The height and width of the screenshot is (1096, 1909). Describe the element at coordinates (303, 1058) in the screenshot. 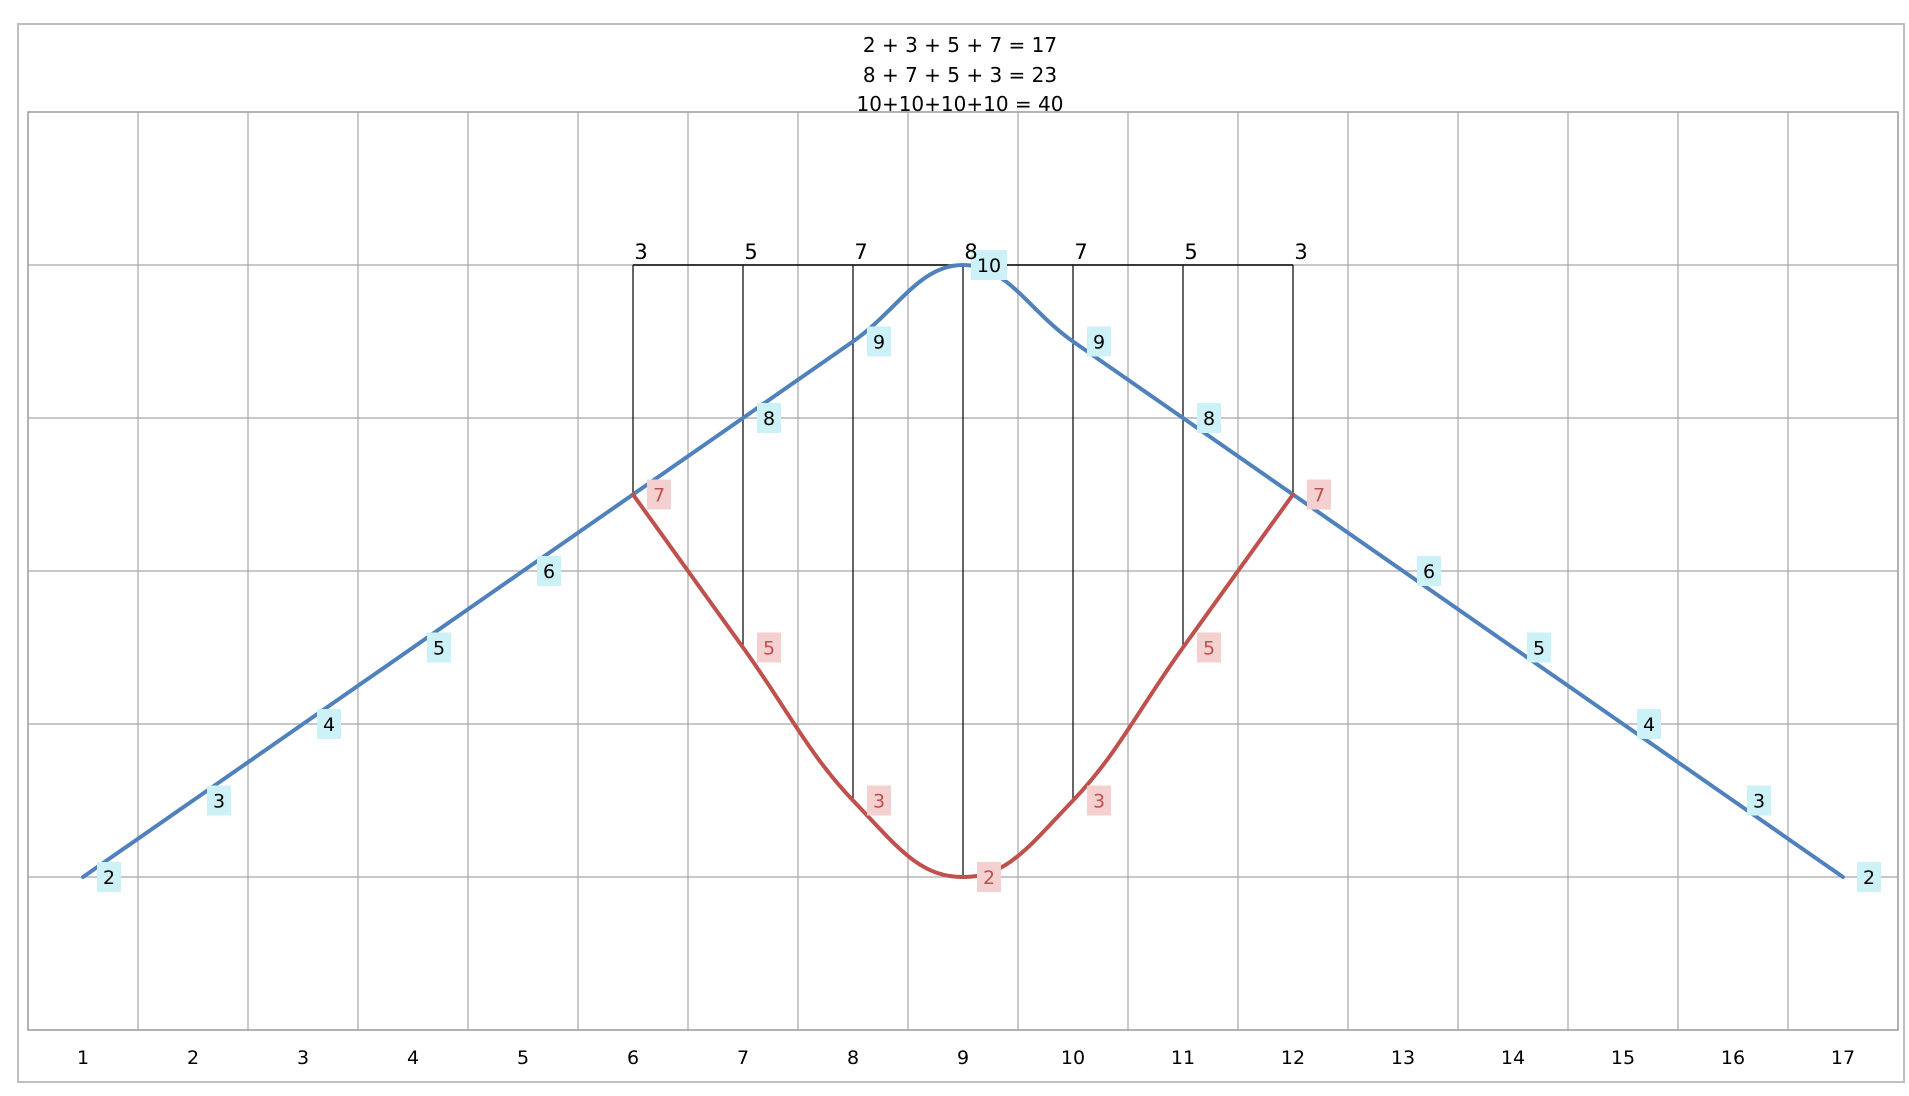

I see `x-tick-label: 3` at that location.